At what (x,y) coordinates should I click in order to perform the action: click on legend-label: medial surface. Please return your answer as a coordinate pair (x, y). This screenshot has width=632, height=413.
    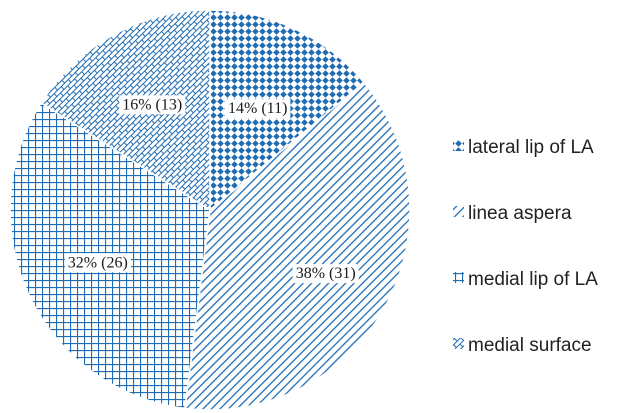
    Looking at the image, I should click on (530, 345).